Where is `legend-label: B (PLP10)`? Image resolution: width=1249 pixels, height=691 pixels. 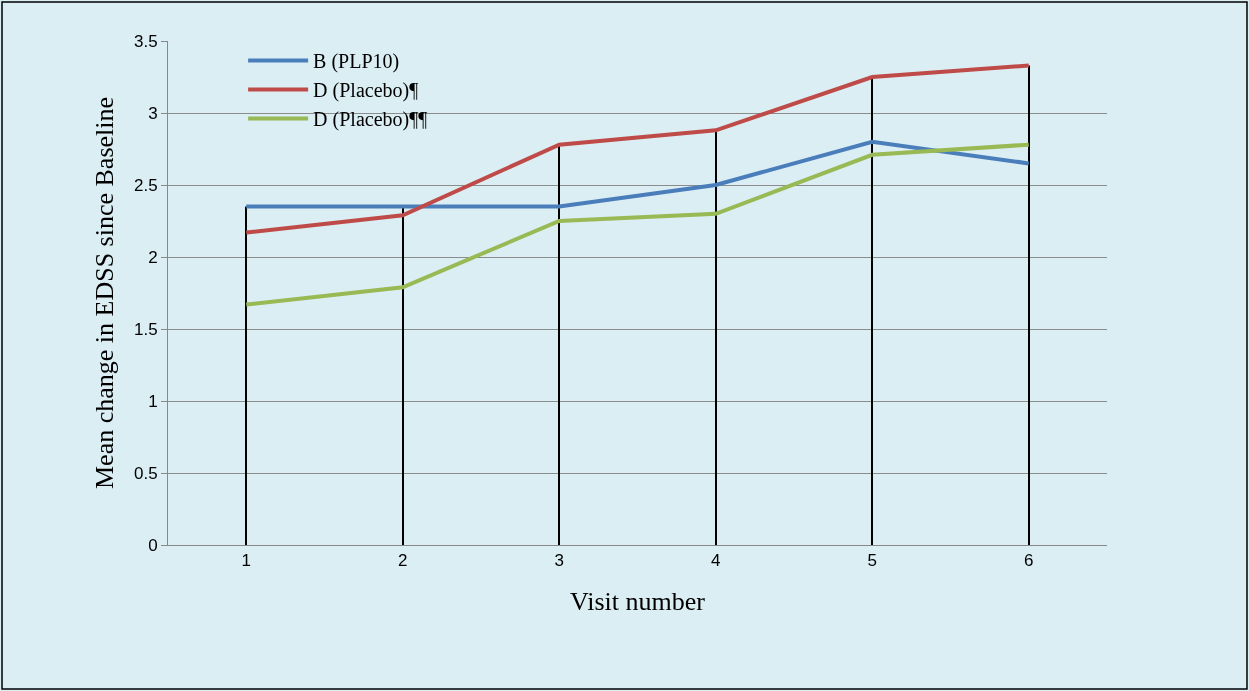
legend-label: B (PLP10) is located at coordinates (356, 62).